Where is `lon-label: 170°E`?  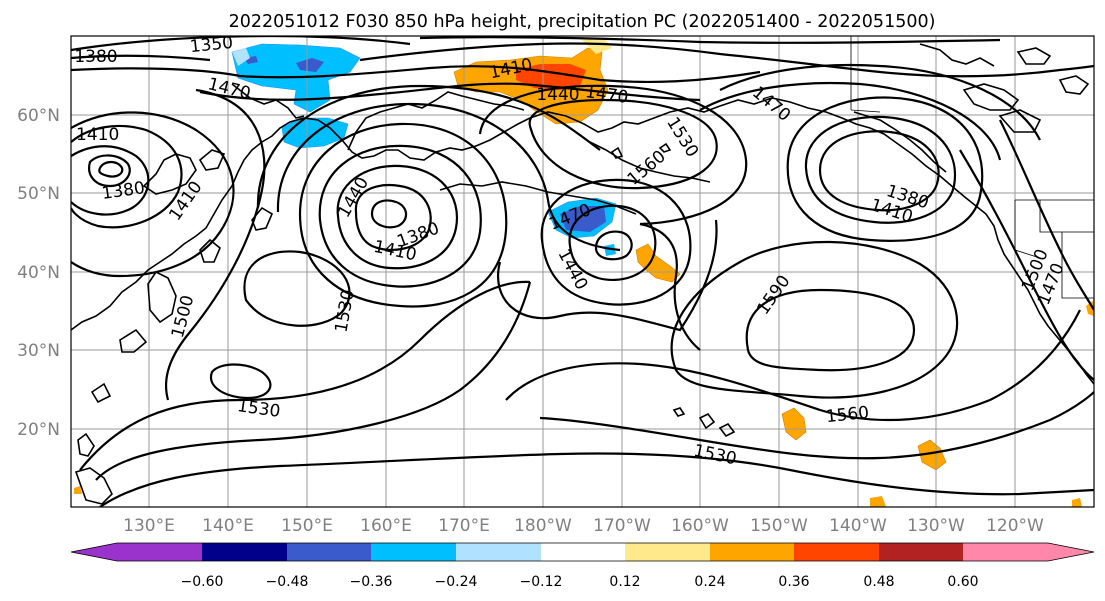 lon-label: 170°E is located at coordinates (464, 526).